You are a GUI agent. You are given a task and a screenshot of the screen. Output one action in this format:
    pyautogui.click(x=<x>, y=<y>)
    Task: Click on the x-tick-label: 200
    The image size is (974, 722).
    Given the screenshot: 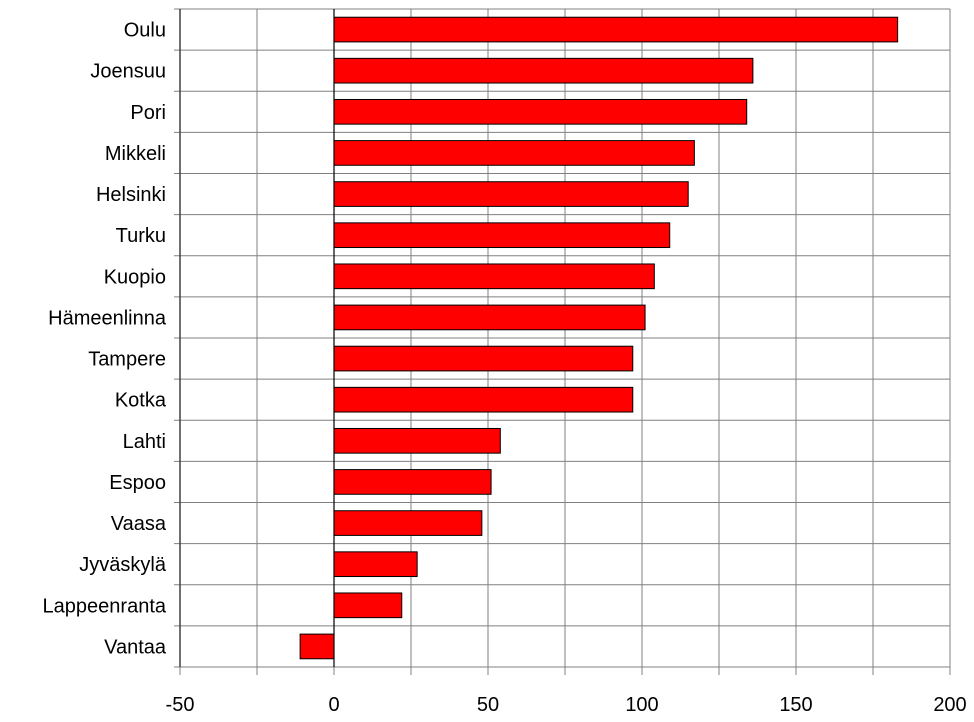 What is the action you would take?
    pyautogui.click(x=949, y=705)
    